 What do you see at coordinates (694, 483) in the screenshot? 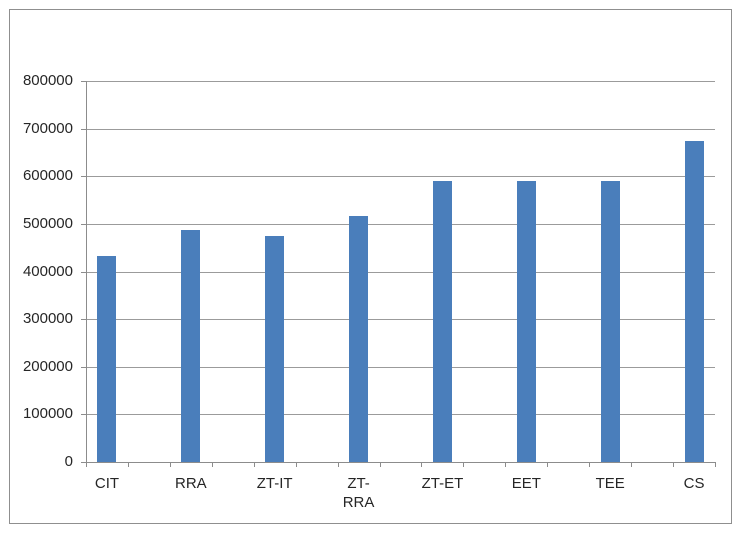
I see `x-axis-label-CS: CS` at bounding box center [694, 483].